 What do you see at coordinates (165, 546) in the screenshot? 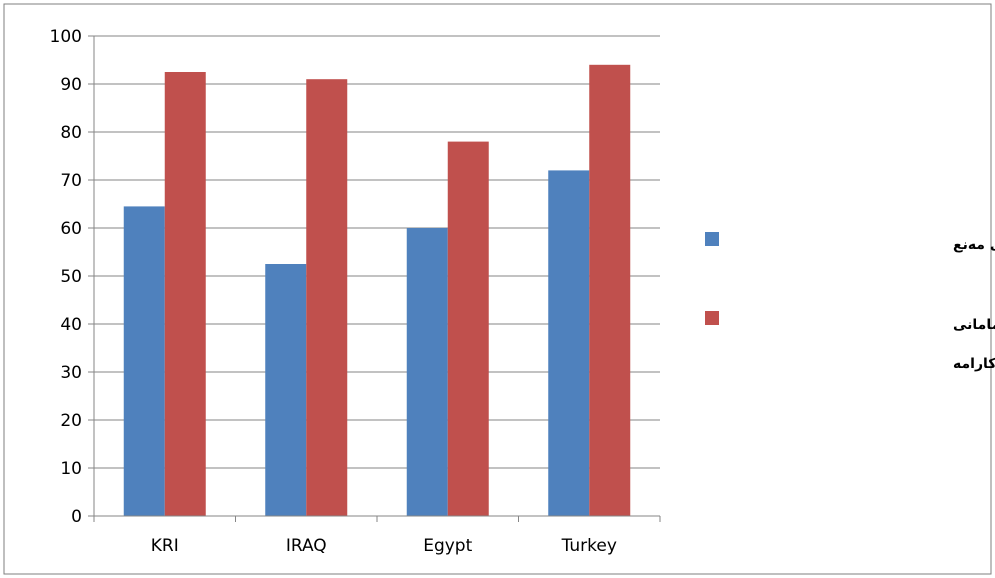
I see `x-tick-label: KRI` at bounding box center [165, 546].